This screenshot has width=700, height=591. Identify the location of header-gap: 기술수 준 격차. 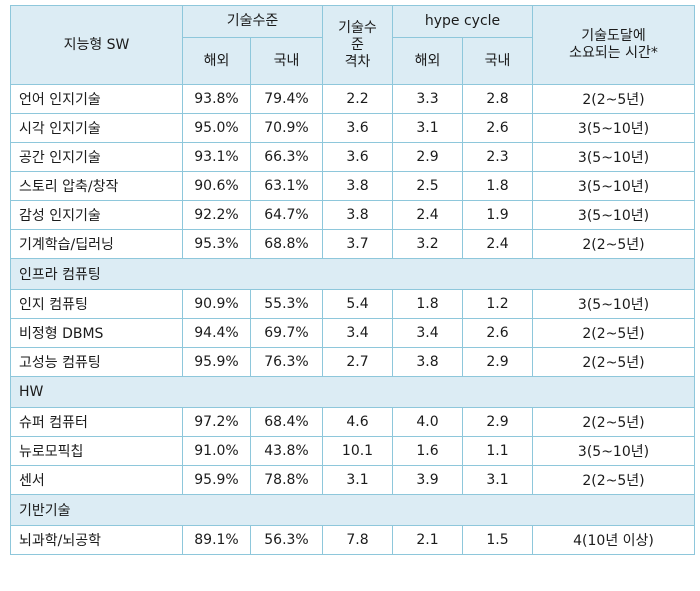
(357, 45).